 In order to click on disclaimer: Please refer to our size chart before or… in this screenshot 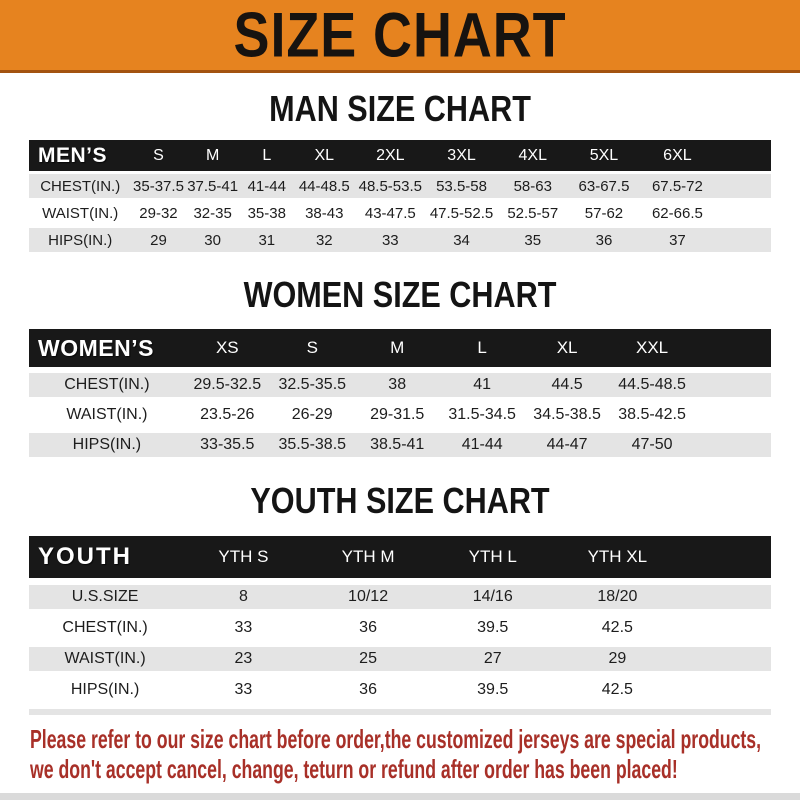, I will do `click(415, 754)`.